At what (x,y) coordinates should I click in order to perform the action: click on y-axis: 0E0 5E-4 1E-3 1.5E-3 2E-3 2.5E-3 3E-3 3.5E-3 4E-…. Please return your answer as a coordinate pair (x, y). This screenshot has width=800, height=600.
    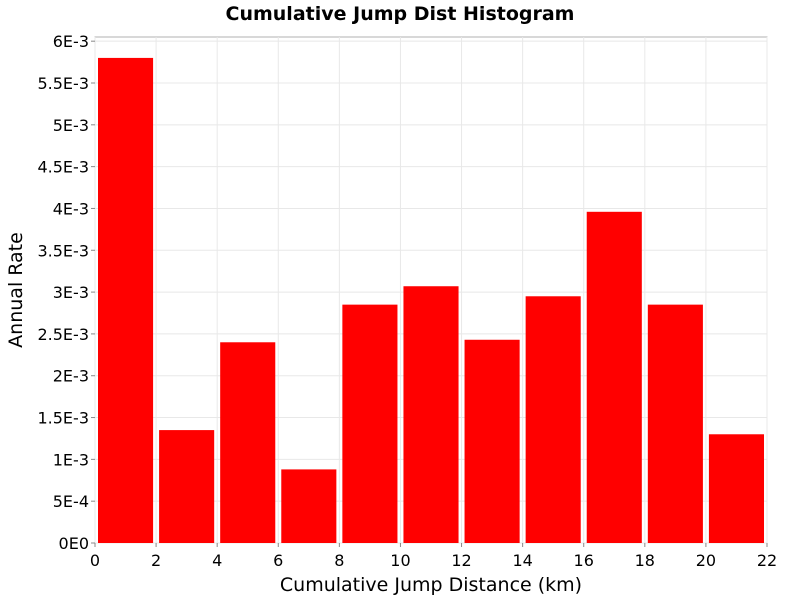
    Looking at the image, I should click on (66, 292).